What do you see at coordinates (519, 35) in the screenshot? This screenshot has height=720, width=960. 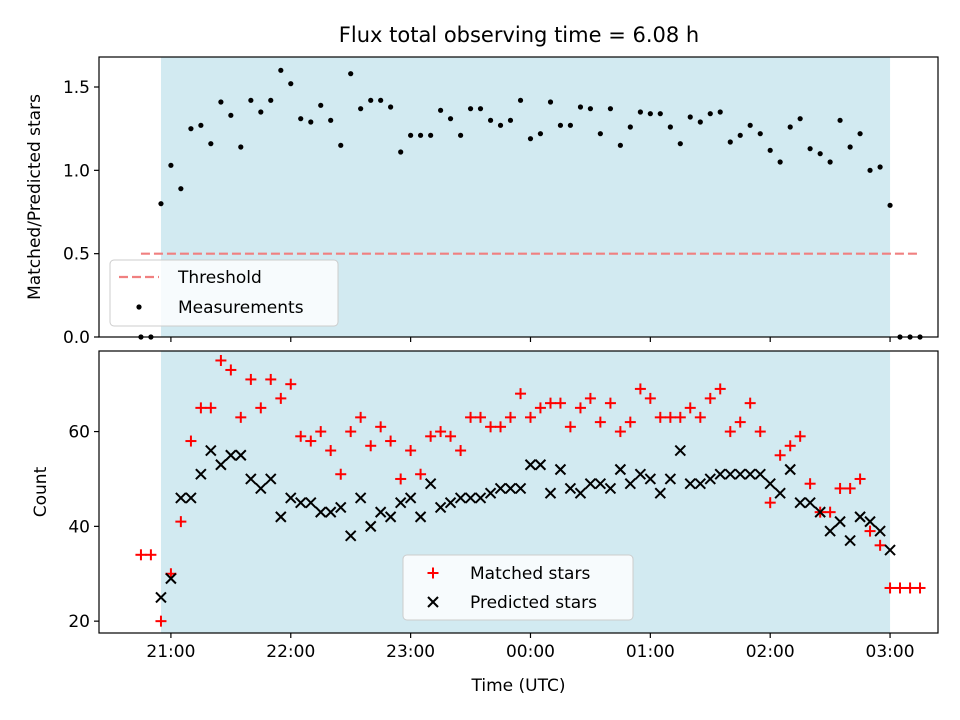 I see `figure-title: Flux total observing time = 6.08 h` at bounding box center [519, 35].